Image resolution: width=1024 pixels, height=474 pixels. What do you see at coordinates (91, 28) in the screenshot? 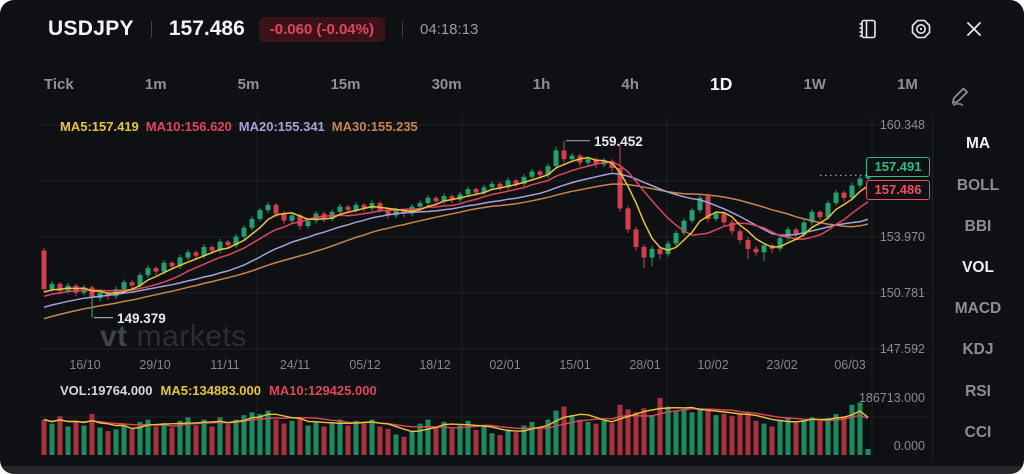
I see `symbol-name: USDJPY` at bounding box center [91, 28].